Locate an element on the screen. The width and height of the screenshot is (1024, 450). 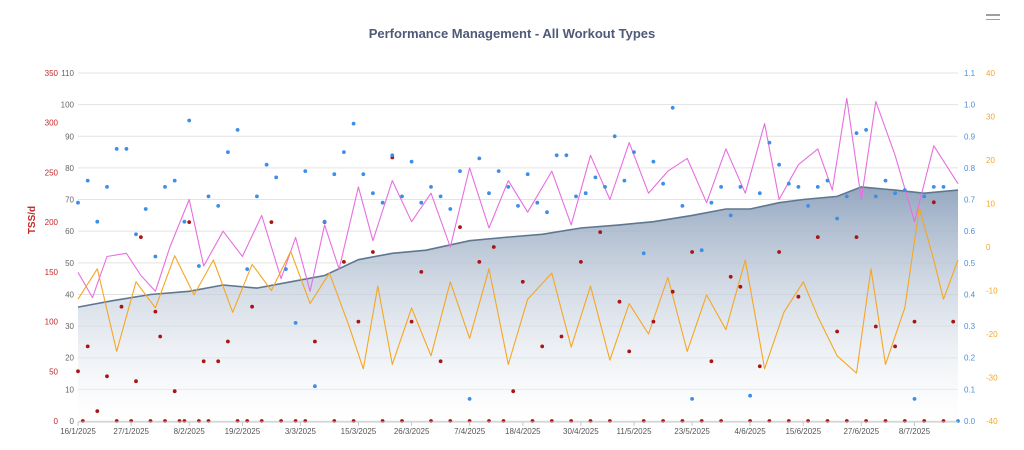
tsb-tick-label: -40 is located at coordinates (992, 421).